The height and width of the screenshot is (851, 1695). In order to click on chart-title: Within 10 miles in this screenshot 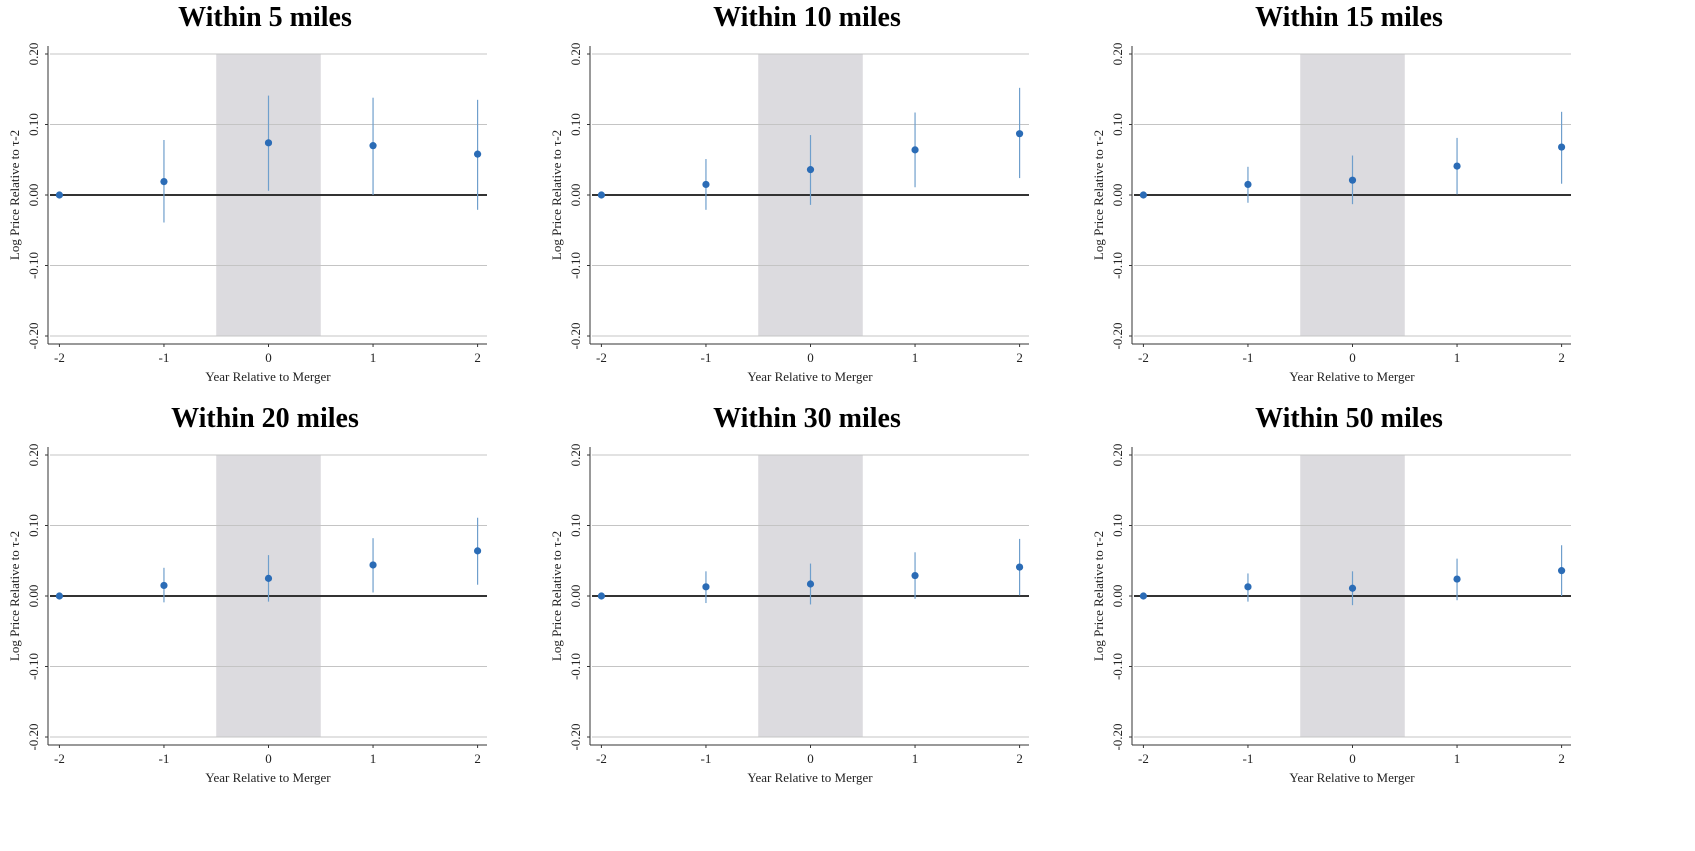, I will do `click(807, 17)`.